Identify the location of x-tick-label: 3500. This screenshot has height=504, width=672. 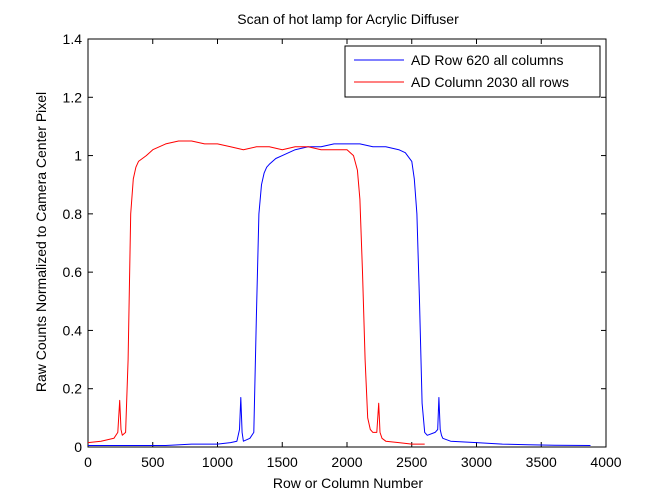
(541, 462).